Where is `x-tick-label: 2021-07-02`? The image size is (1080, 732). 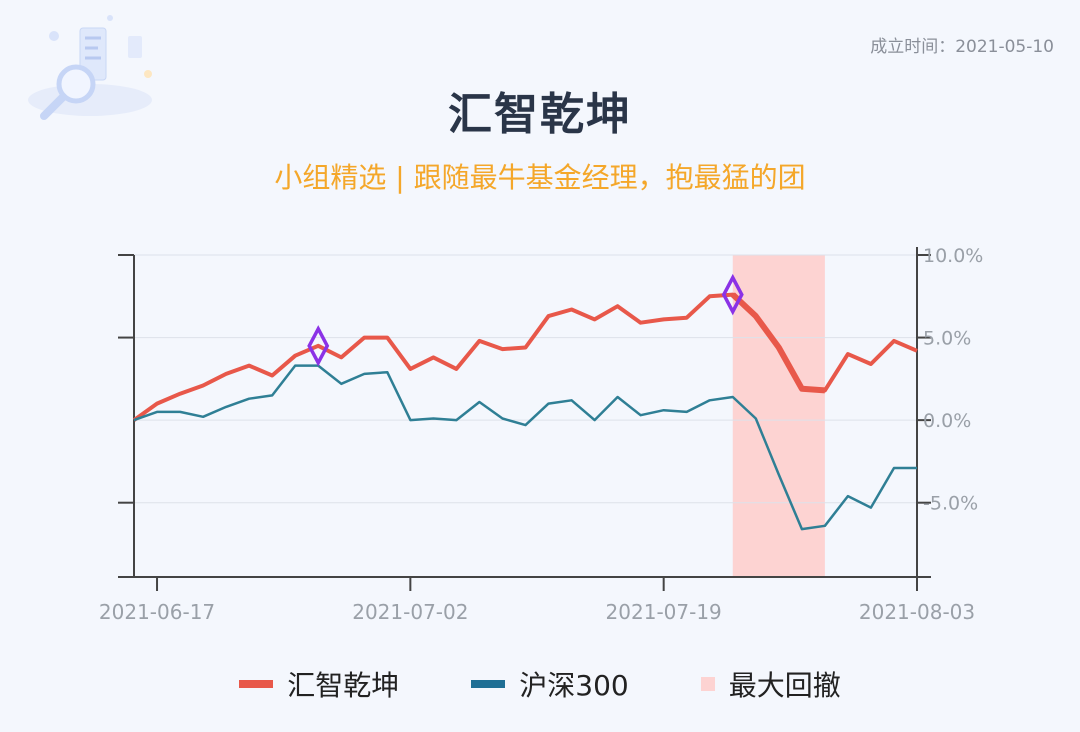 x-tick-label: 2021-07-02 is located at coordinates (410, 612).